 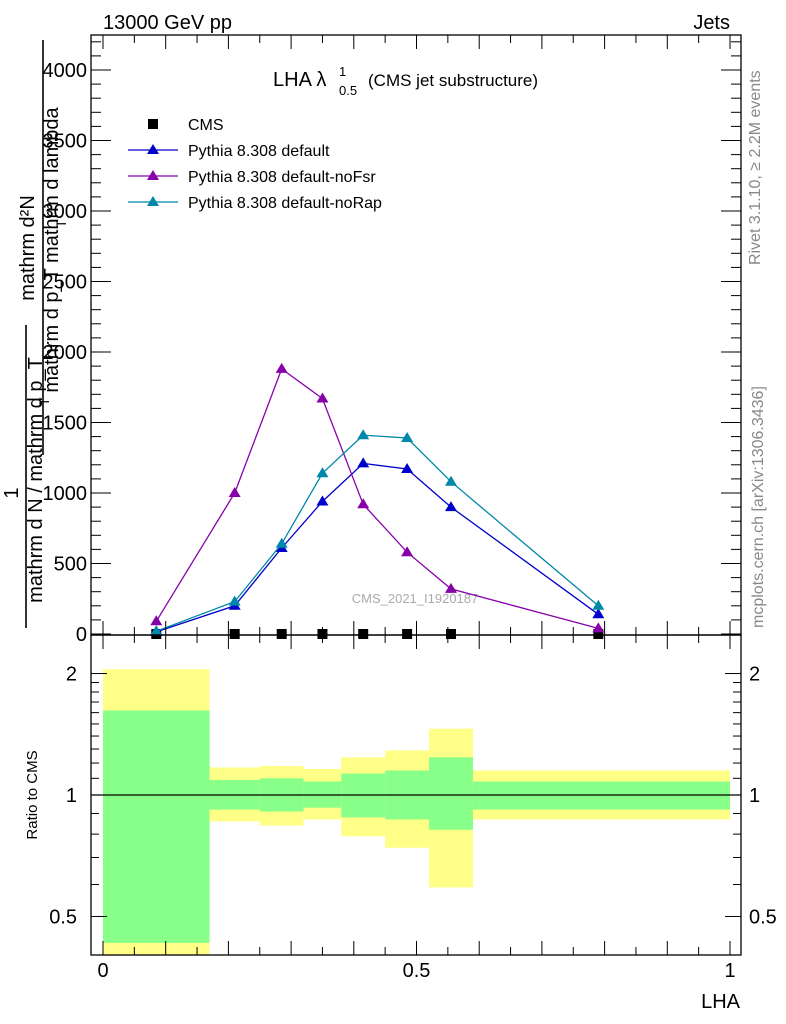 What do you see at coordinates (285, 203) in the screenshot?
I see `legend-label-norap: Pythia 8.308 default-noRap` at bounding box center [285, 203].